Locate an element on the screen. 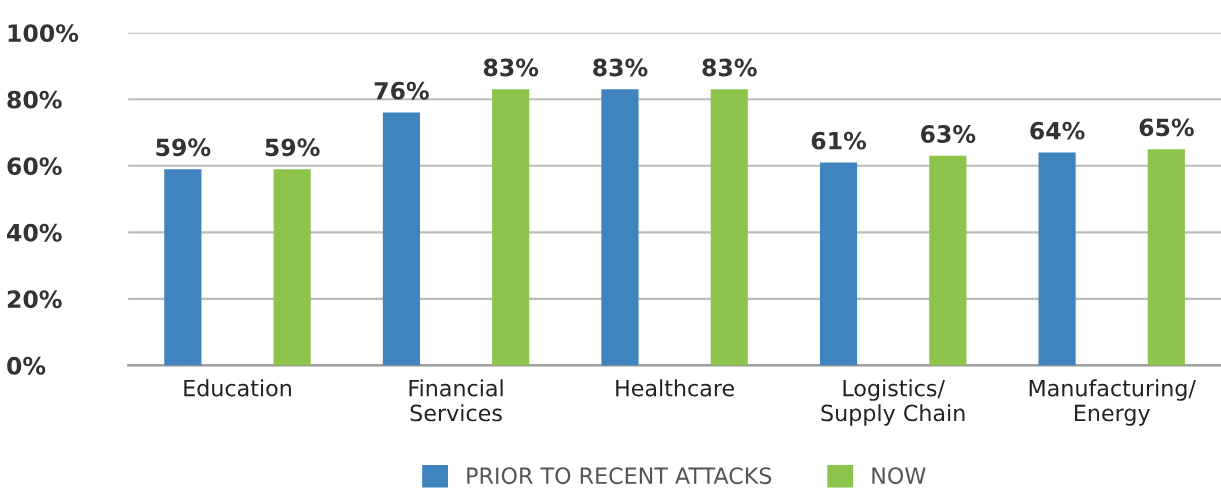  data-label: 61% is located at coordinates (839, 140).